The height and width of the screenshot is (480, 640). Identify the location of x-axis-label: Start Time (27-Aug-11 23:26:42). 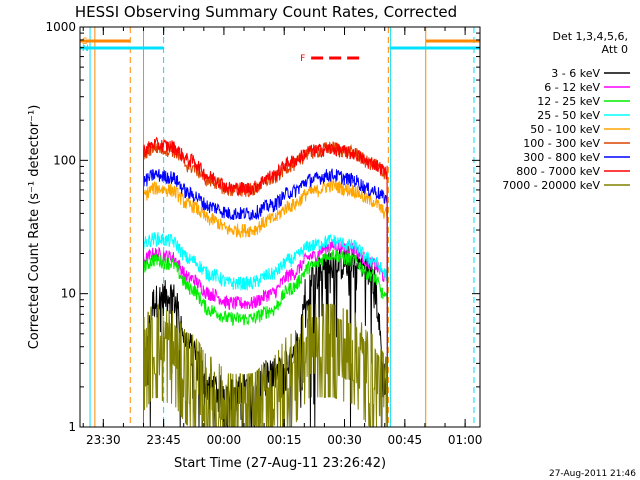
(280, 463).